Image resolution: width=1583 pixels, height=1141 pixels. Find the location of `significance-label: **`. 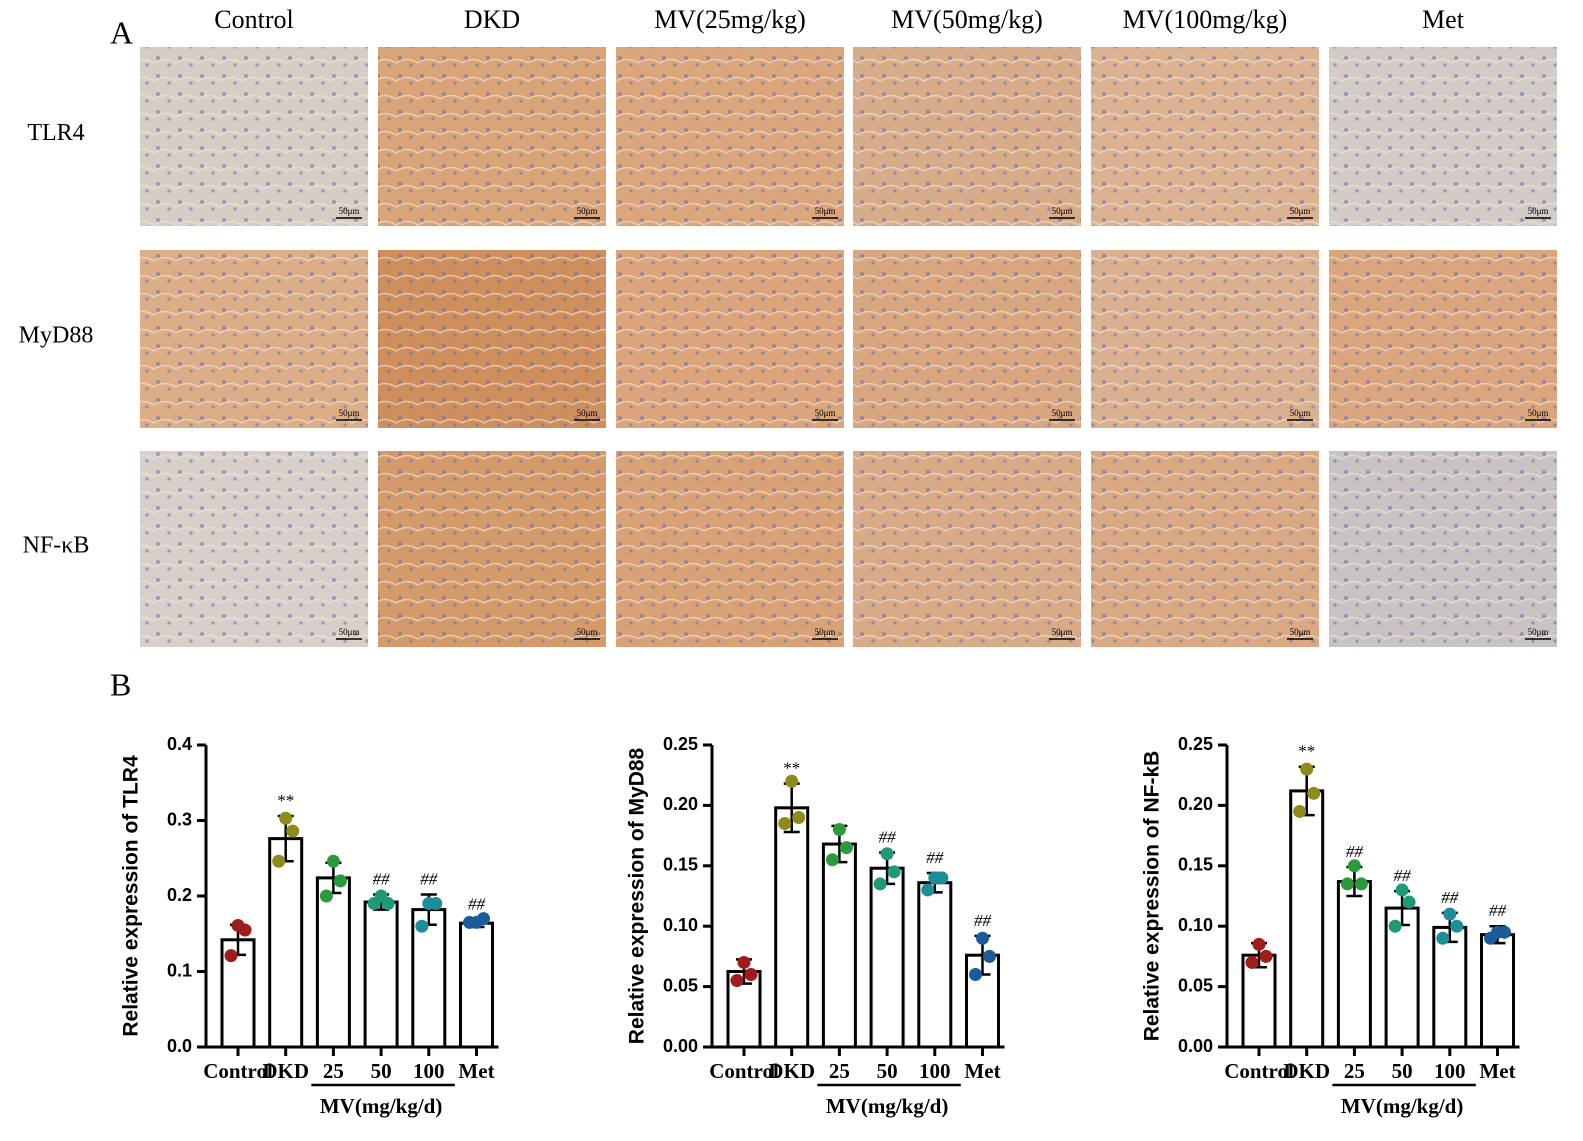

significance-label: ** is located at coordinates (285, 800).